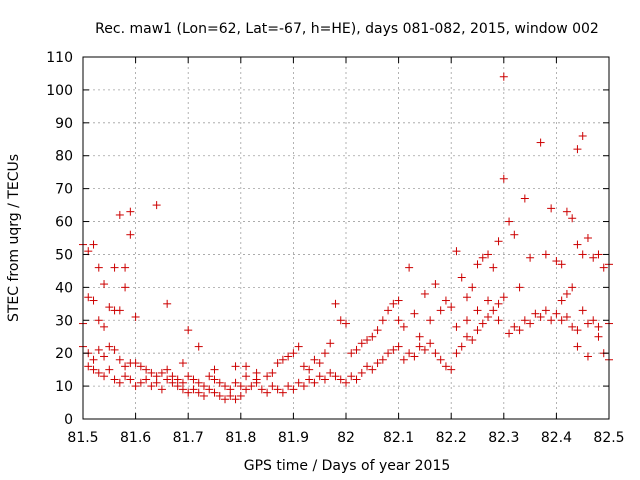 Image resolution: width=640 pixels, height=480 pixels. Describe the element at coordinates (82, 438) in the screenshot. I see `x-tick-label: 81.5` at that location.